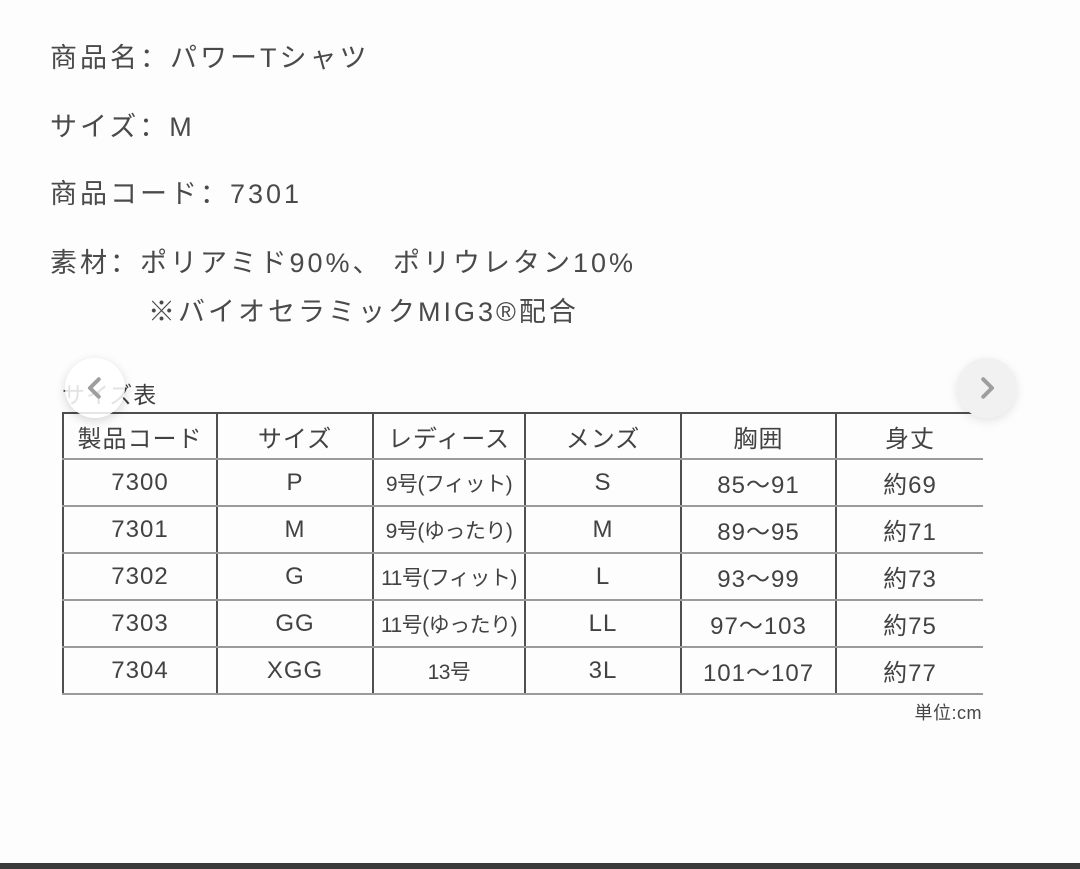 Image resolution: width=1080 pixels, height=869 pixels. What do you see at coordinates (294, 577) in the screenshot?
I see `cell-size: G` at bounding box center [294, 577].